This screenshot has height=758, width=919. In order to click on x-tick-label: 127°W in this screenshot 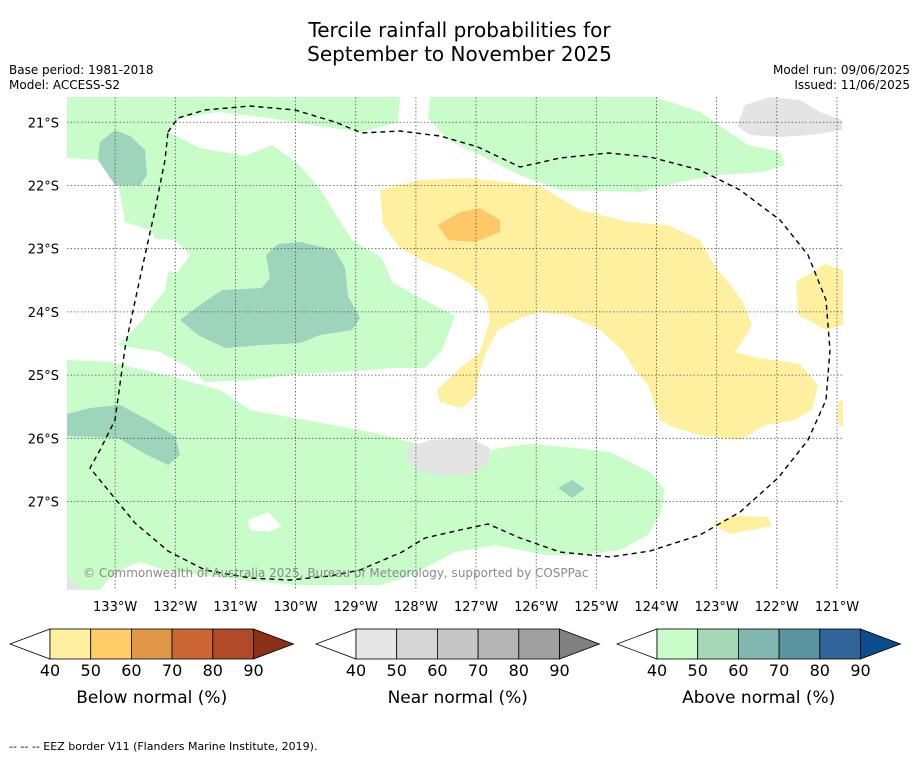, I will do `click(476, 607)`.